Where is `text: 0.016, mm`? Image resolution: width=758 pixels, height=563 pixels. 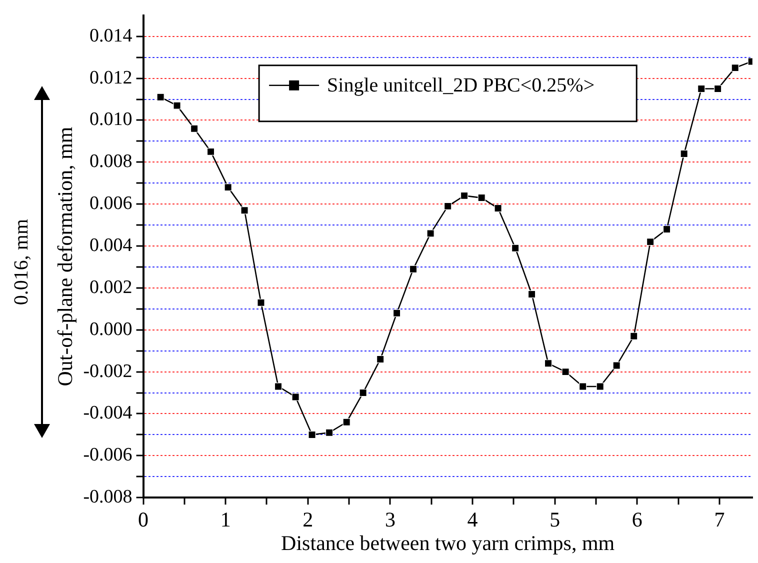 text: 0.016, mm is located at coordinates (22, 262).